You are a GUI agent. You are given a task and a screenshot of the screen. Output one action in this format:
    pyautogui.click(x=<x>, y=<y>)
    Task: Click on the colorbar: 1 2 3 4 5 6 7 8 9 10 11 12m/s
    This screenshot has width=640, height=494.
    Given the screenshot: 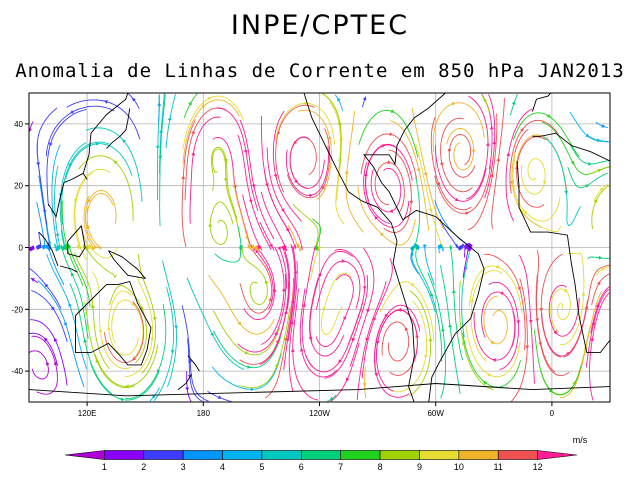 What is the action you would take?
    pyautogui.click(x=326, y=453)
    